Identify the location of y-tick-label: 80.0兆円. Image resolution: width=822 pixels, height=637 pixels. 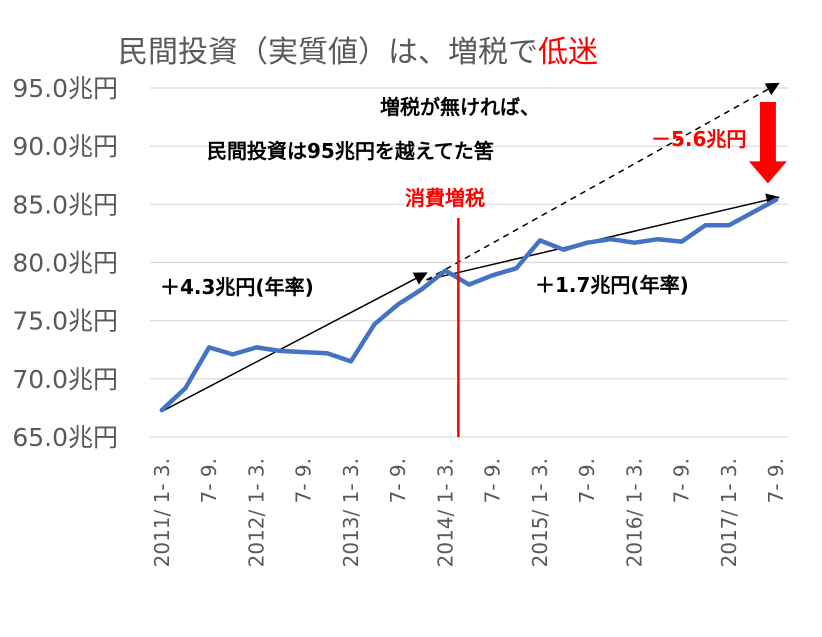
(65, 263).